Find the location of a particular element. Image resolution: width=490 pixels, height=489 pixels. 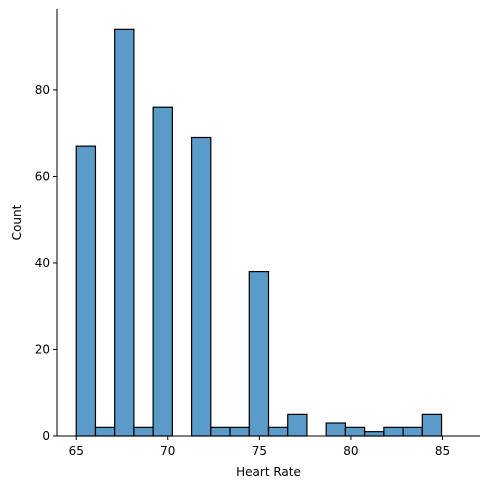

y-tick-label: 60 is located at coordinates (42, 176).